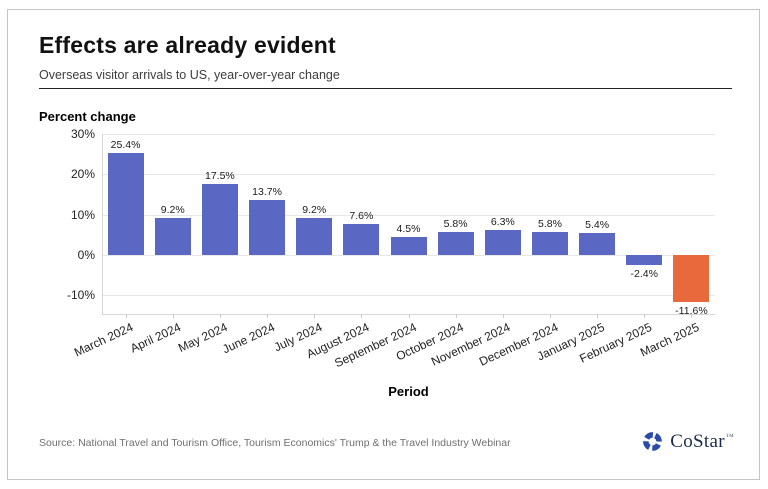 This screenshot has width=768, height=489. I want to click on y-axis-title: Percent change, so click(87, 116).